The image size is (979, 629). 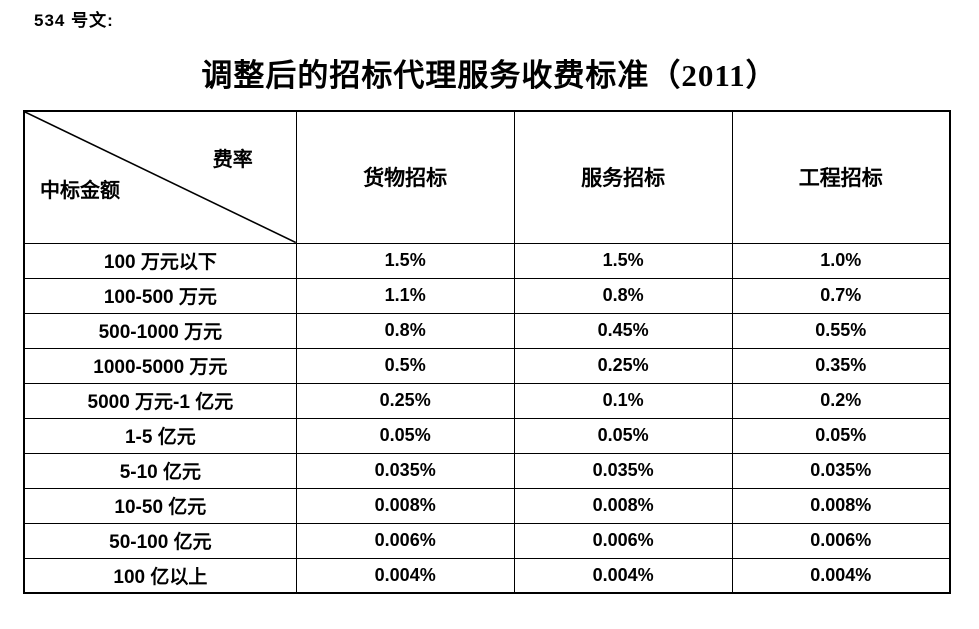 What do you see at coordinates (160, 575) in the screenshot?
I see `row-label-amount-tier: 100 亿以上` at bounding box center [160, 575].